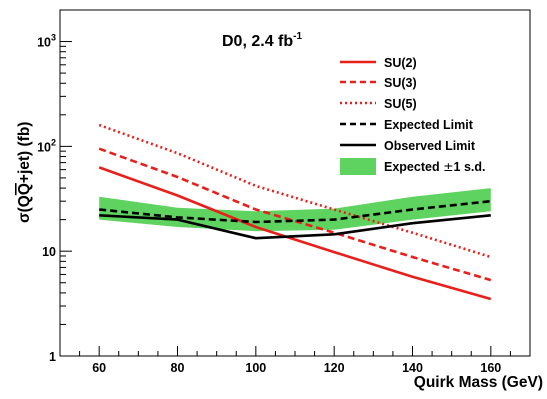 The width and height of the screenshot is (547, 399). I want to click on legend-label-su2: SU(2), so click(400, 63).